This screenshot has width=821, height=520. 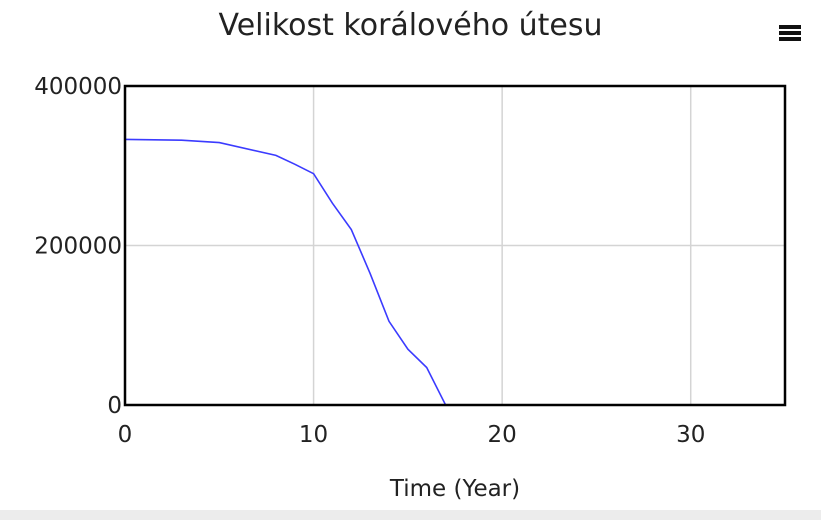 I want to click on x-tick-label: 20, so click(x=502, y=435).